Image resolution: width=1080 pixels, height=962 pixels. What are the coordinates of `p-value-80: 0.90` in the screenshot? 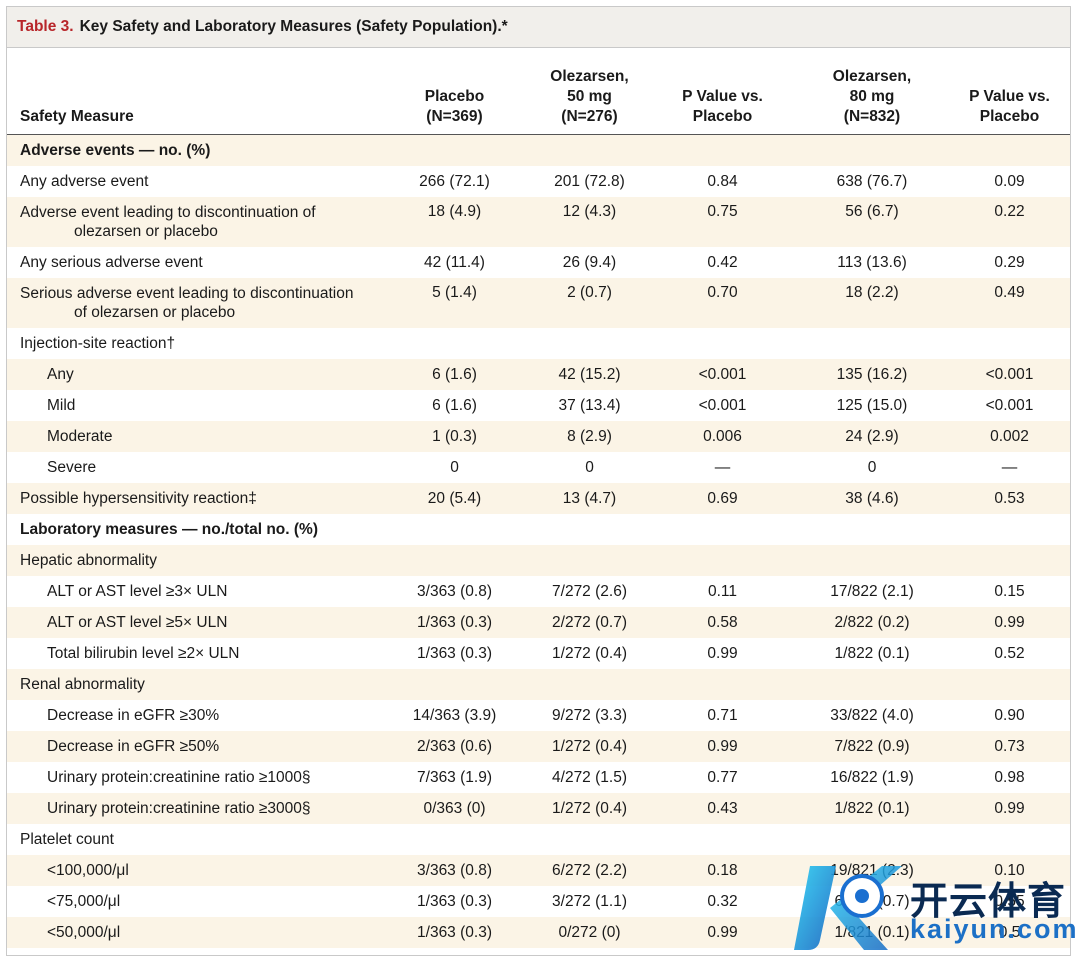 It's located at (1009, 715).